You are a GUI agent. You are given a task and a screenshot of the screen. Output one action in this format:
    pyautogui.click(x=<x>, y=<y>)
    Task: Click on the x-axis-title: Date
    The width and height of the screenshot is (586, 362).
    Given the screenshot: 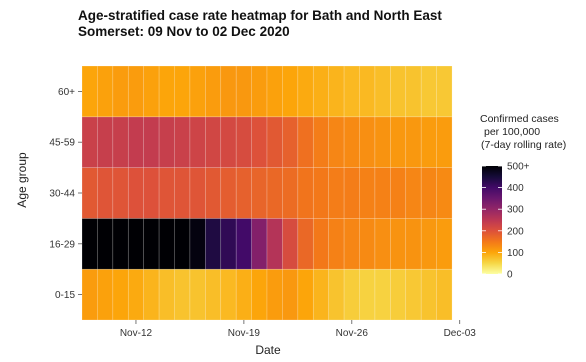 What is the action you would take?
    pyautogui.click(x=268, y=350)
    